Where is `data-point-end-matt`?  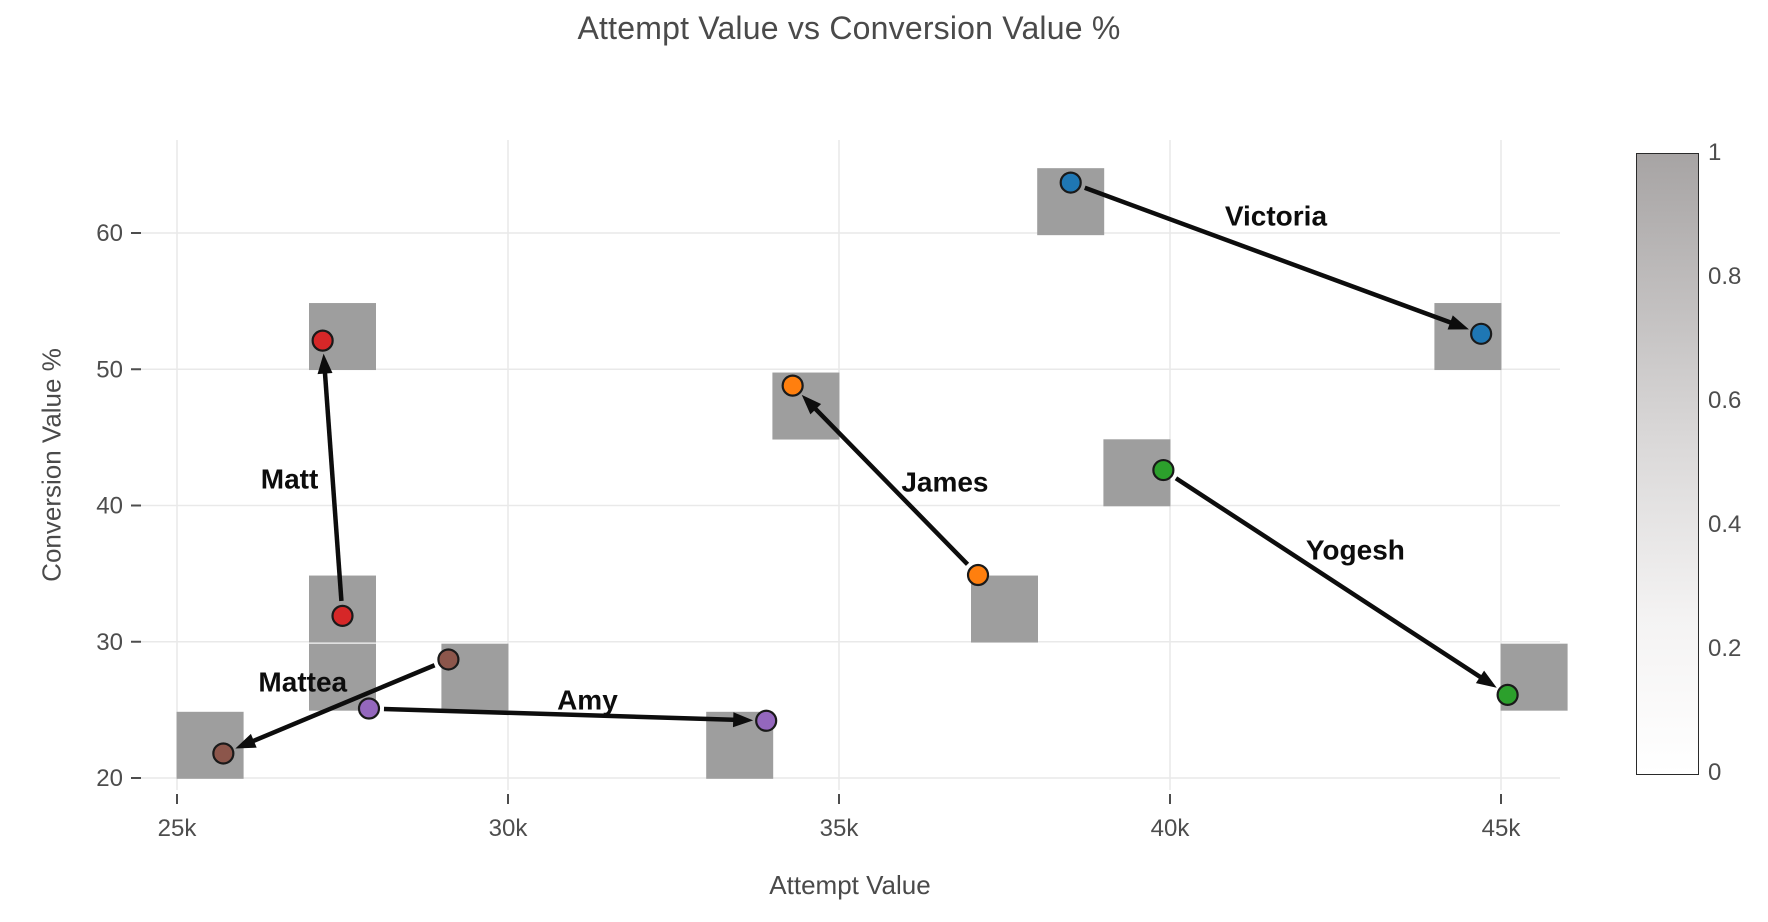
data-point-end-matt is located at coordinates (322, 340).